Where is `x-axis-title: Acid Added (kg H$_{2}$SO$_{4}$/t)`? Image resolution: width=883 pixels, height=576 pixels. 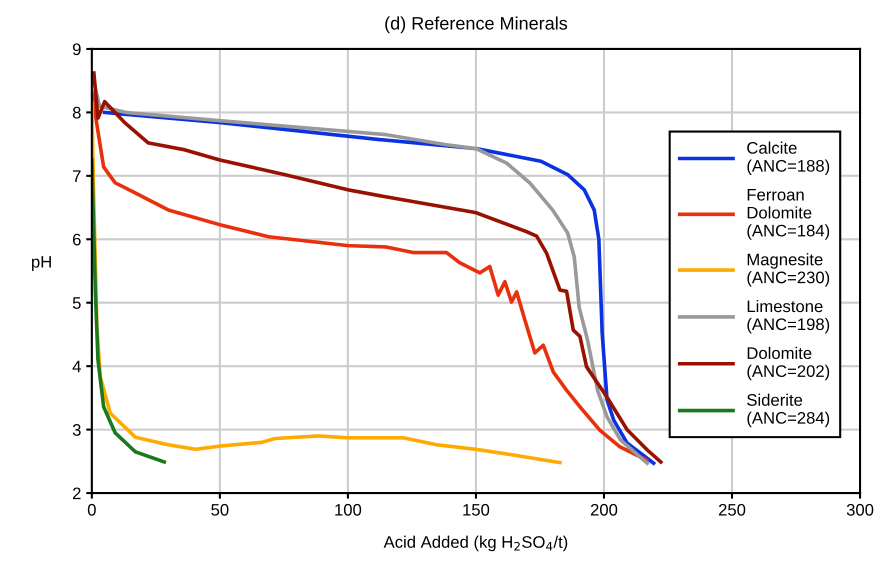
x-axis-title: Acid Added (kg H$_{2}$SO$_{4}$/t) is located at coordinates (476, 544).